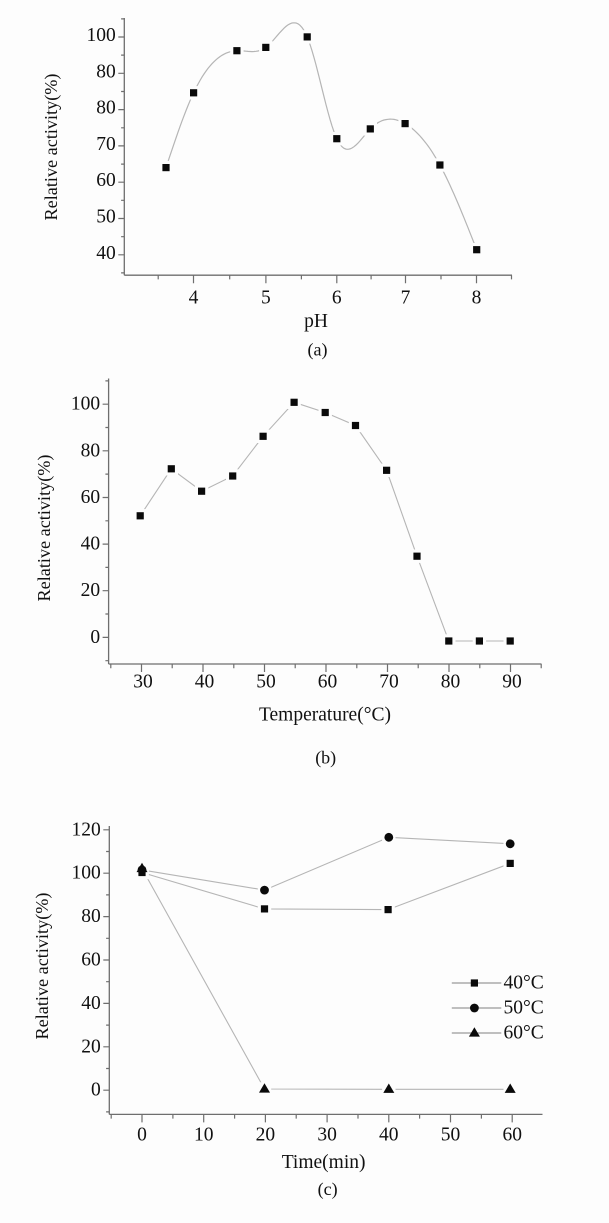 Image resolution: width=609 pixels, height=1223 pixels. I want to click on svg-text: 120, so click(86, 829).